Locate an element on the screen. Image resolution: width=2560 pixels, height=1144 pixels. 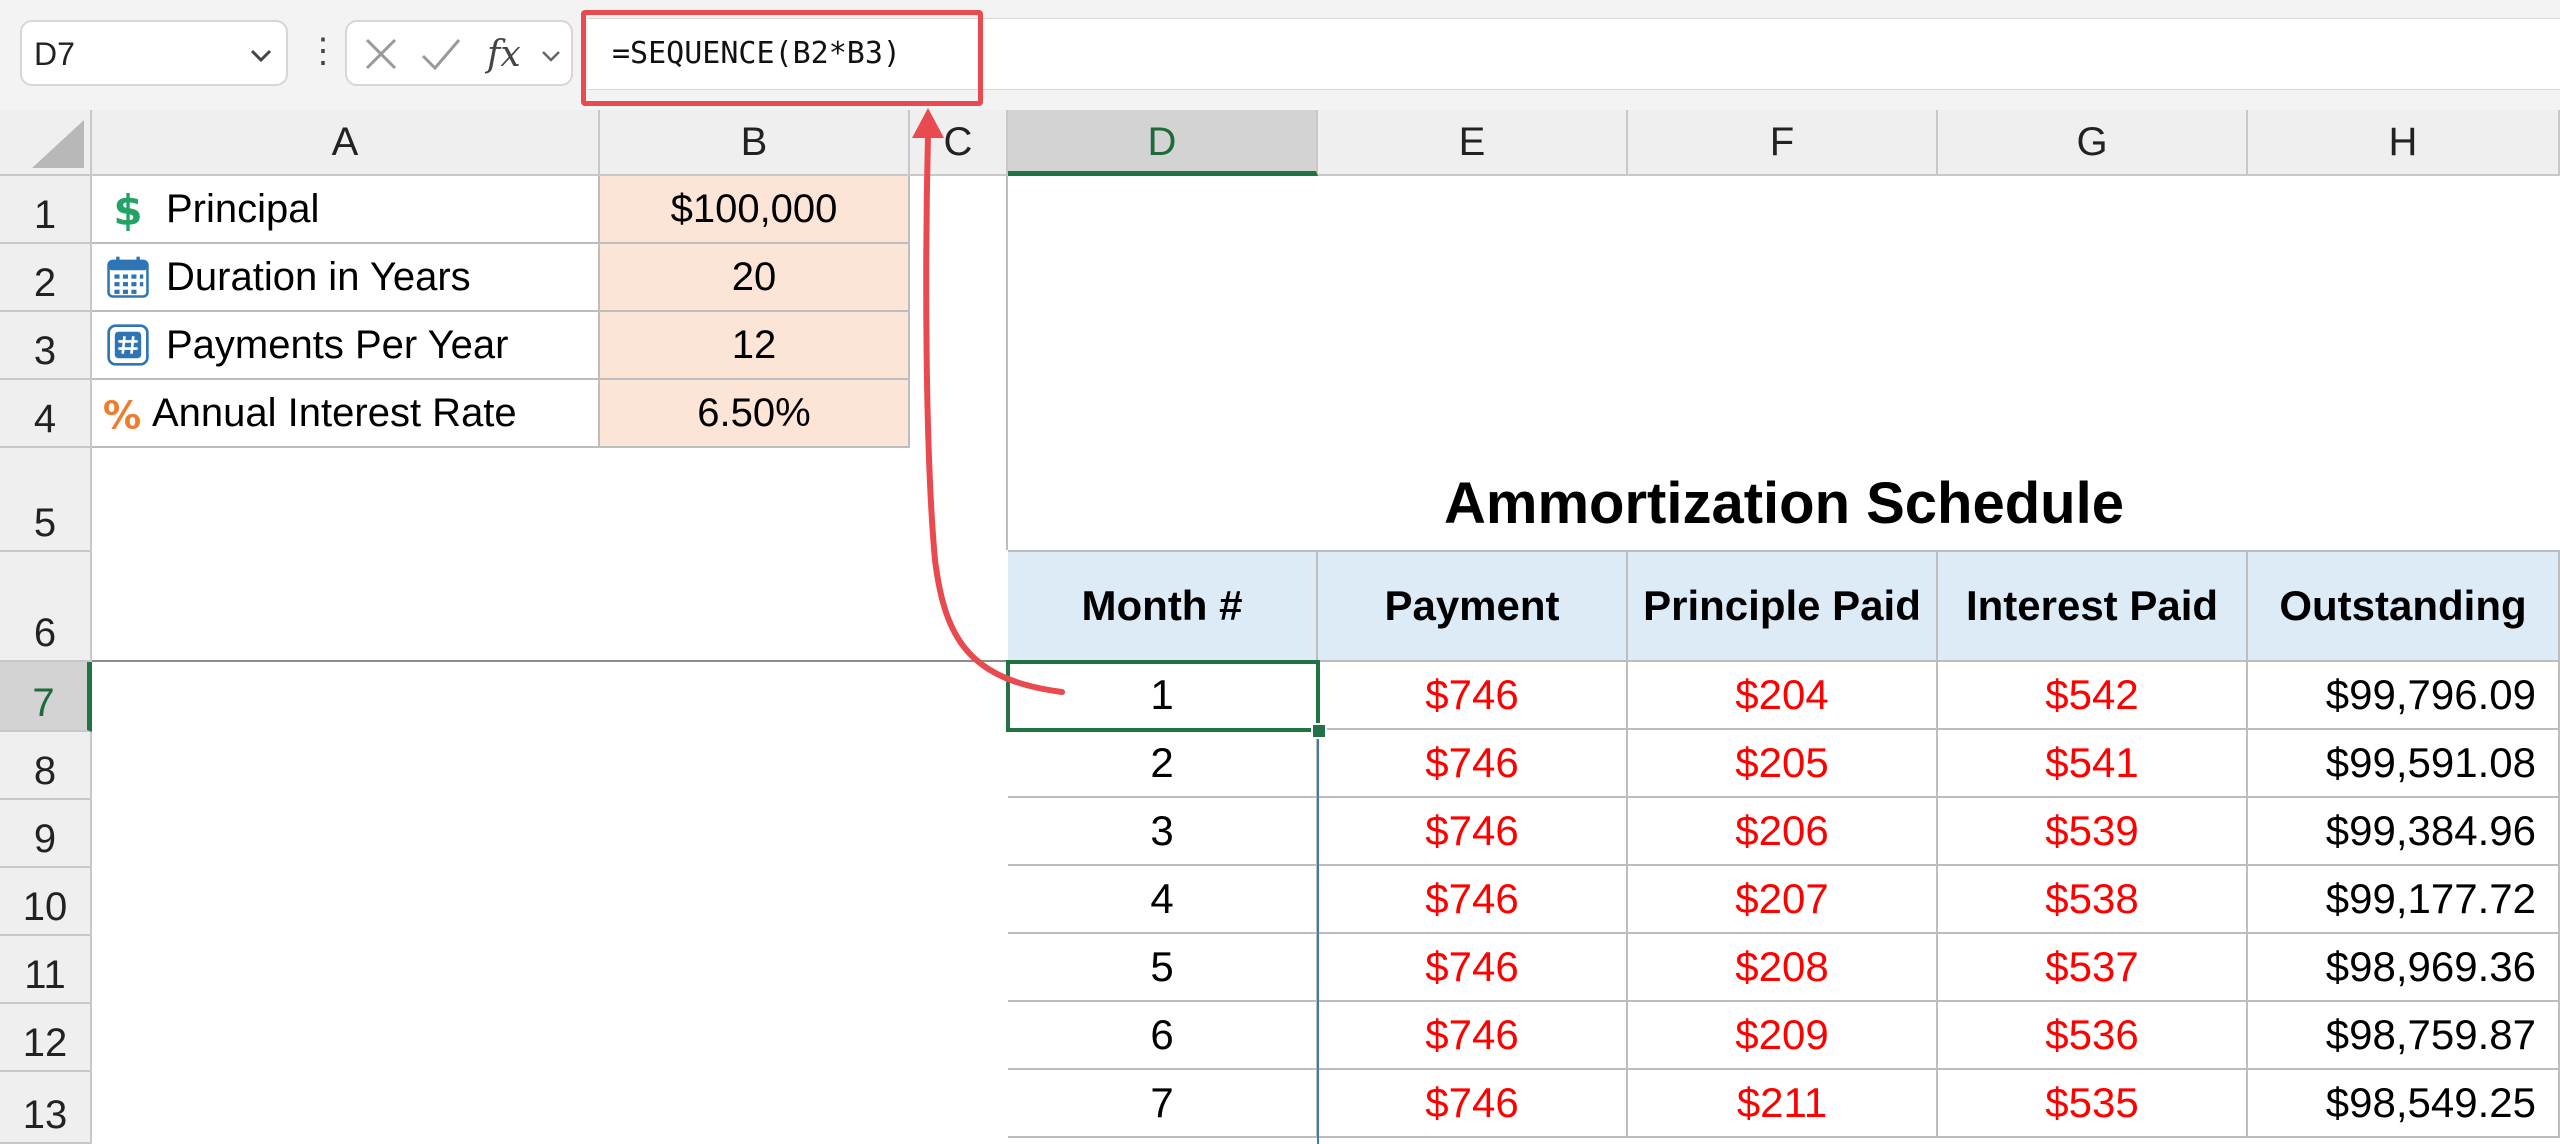
dollar-icon: $ is located at coordinates (128, 209).